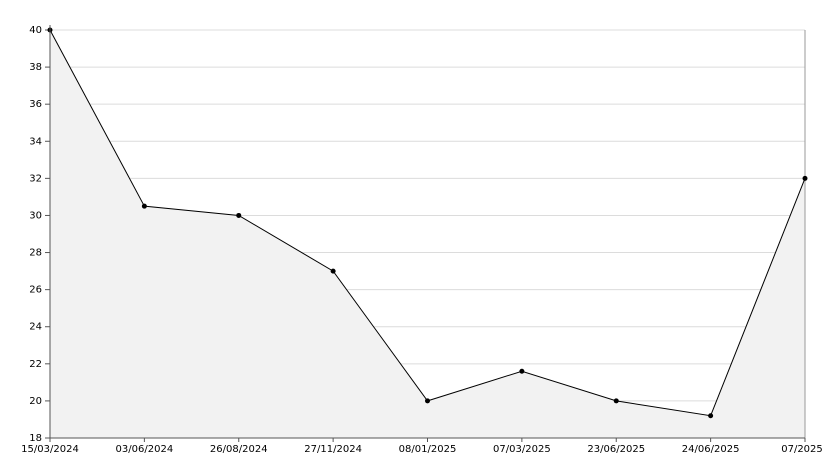  I want to click on x-tick-label: 03/06/2024, so click(145, 449).